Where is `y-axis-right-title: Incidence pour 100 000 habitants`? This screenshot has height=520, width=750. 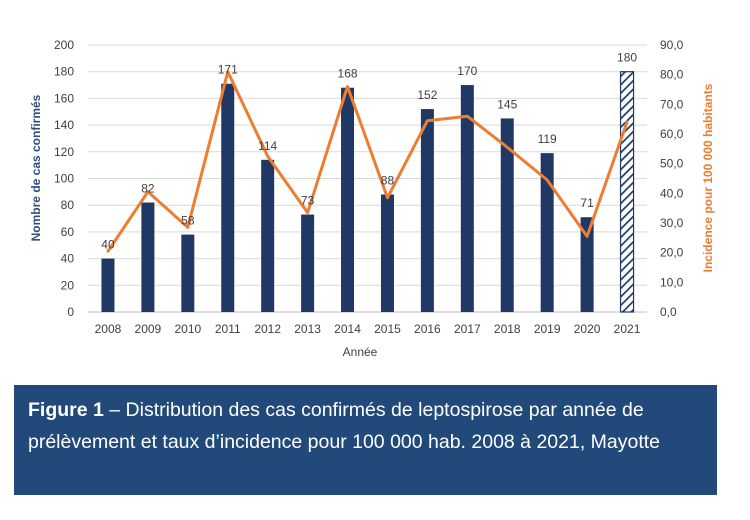
y-axis-right-title: Incidence pour 100 000 habitants is located at coordinates (708, 177).